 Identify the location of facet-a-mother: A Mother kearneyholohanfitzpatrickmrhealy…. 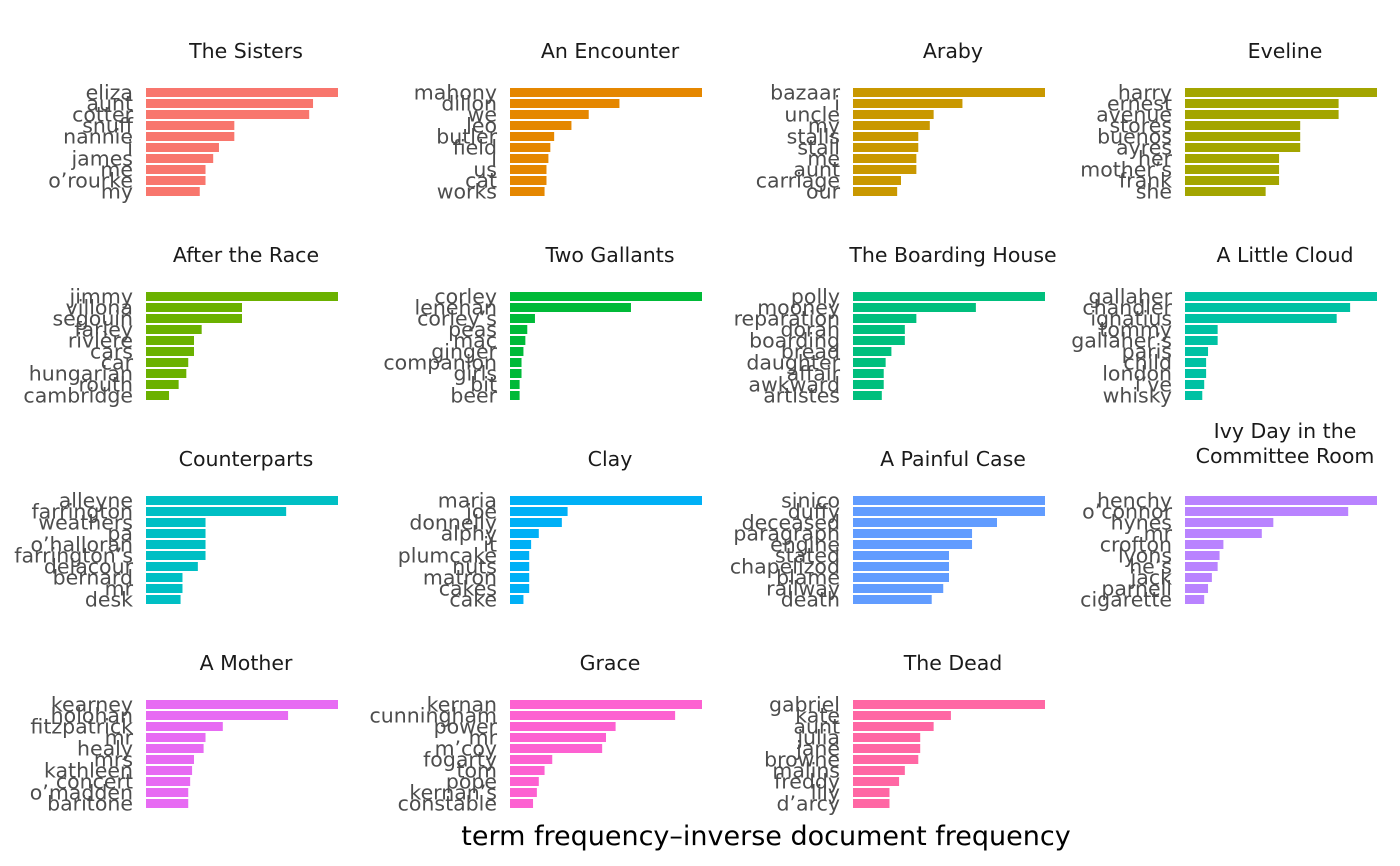
(184, 733).